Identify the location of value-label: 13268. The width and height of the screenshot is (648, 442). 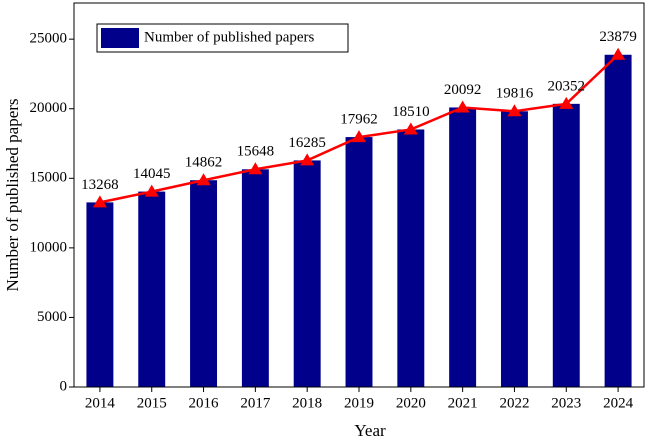
(100, 185).